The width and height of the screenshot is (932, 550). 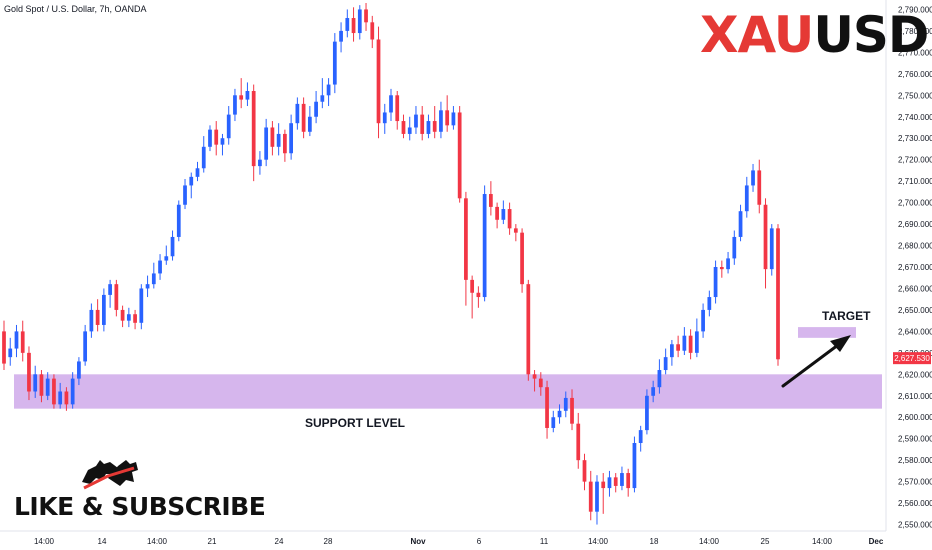 What do you see at coordinates (827, 332) in the screenshot?
I see `target-zone` at bounding box center [827, 332].